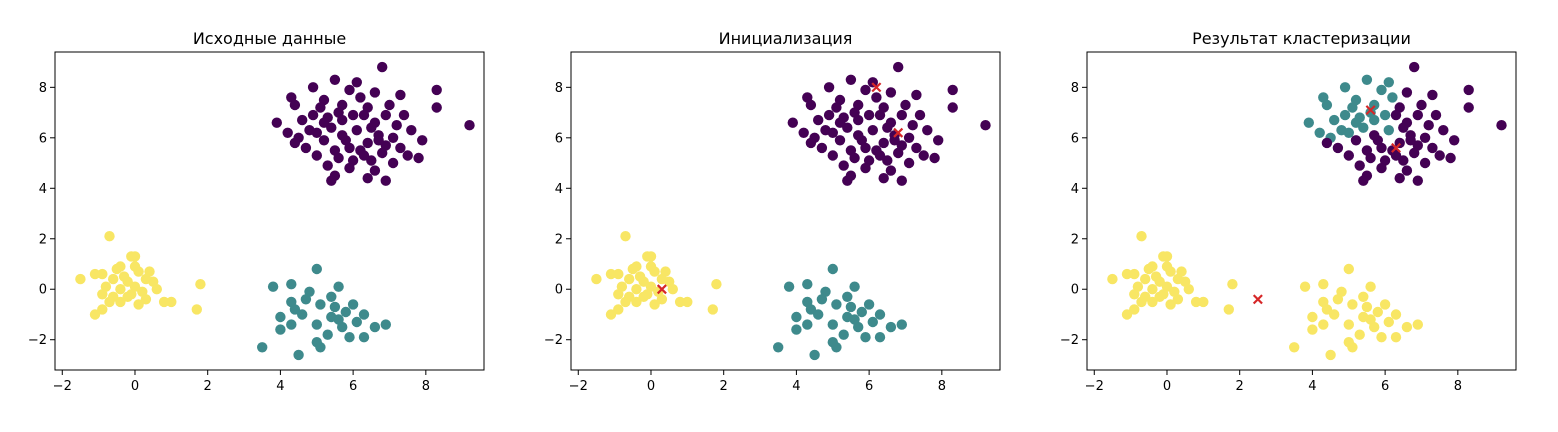  I want to click on y-tick-label: 4, so click(559, 189).